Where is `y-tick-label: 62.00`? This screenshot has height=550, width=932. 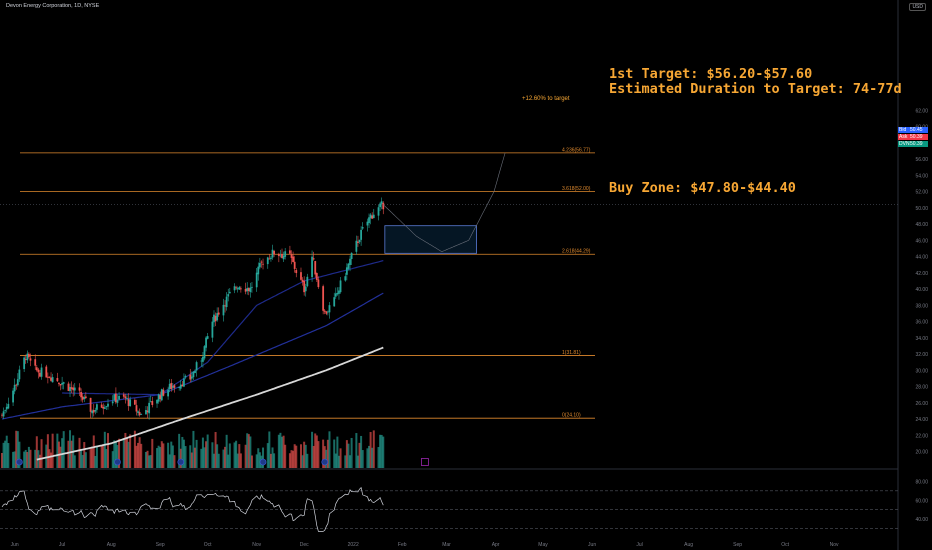 y-tick-label: 62.00 is located at coordinates (921, 111).